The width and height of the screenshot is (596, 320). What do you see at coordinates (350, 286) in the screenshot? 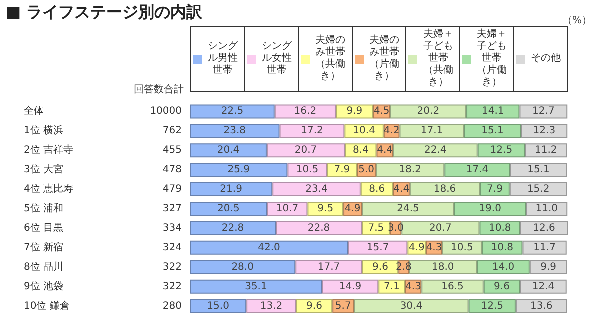
I see `data-label: 14.9` at bounding box center [350, 286].